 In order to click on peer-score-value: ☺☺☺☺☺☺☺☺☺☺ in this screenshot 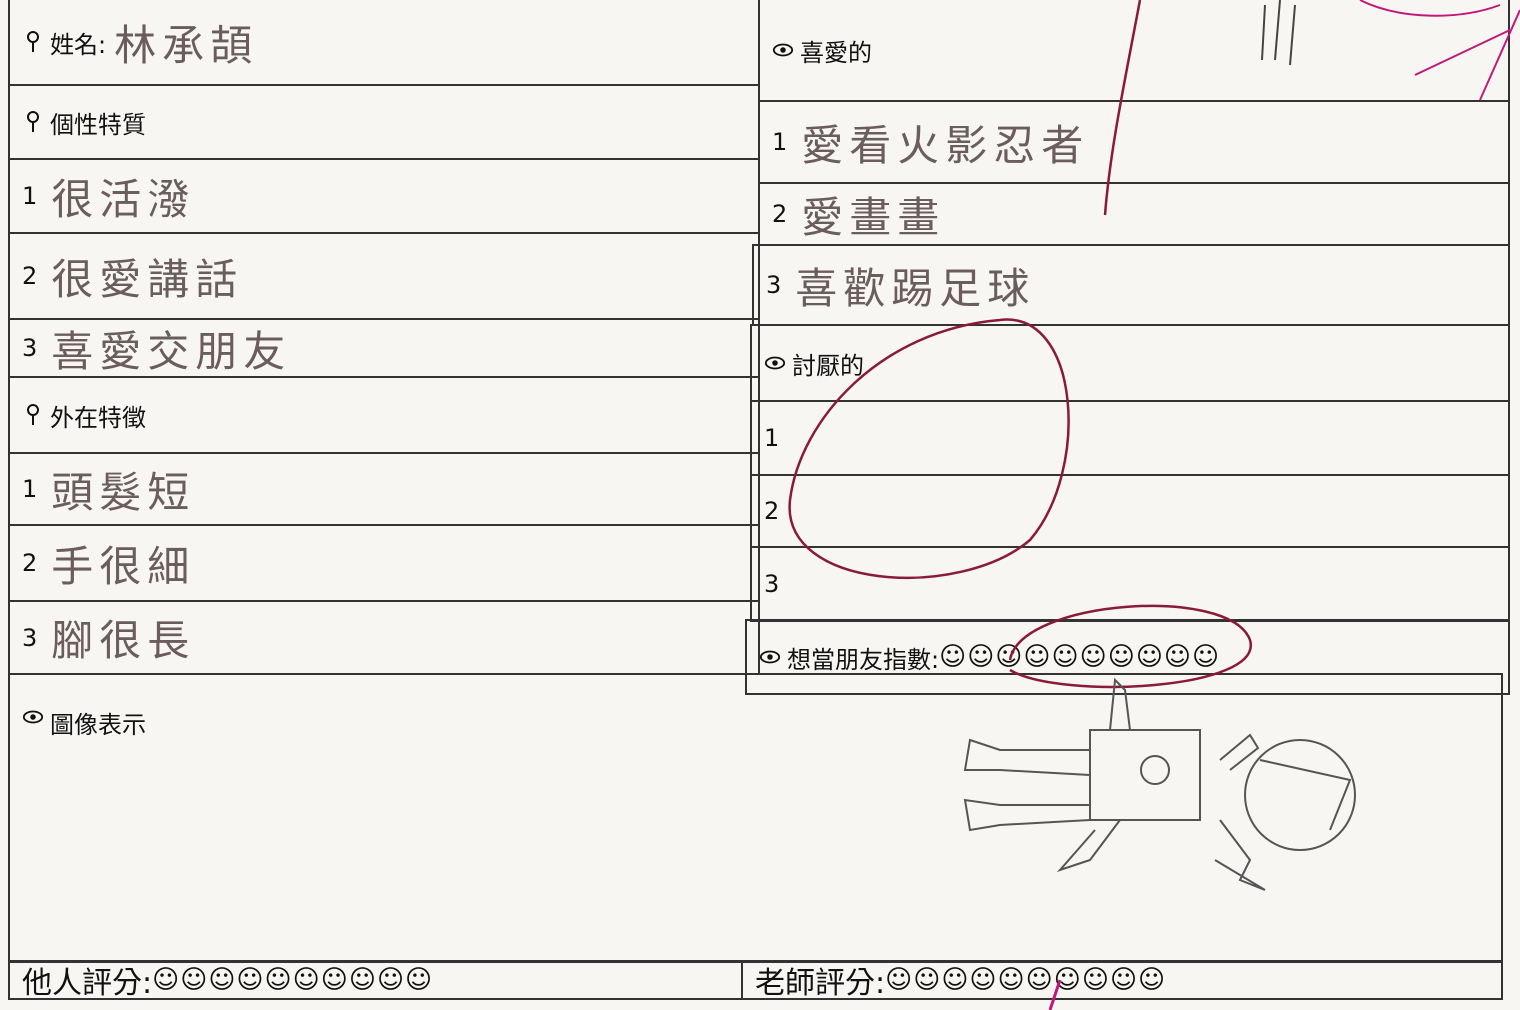, I will do `click(293, 980)`.